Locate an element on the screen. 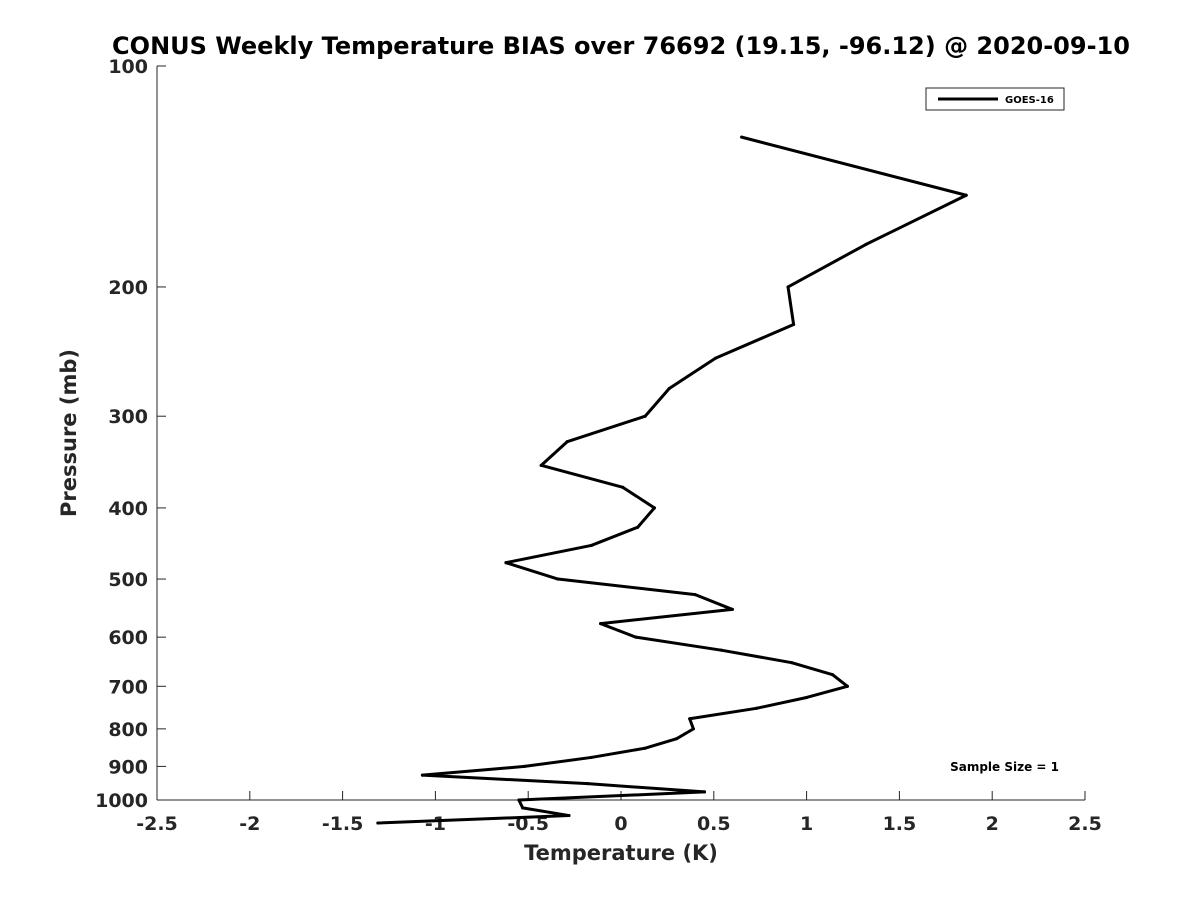 The image size is (1200, 900). y-tick-label: 600 is located at coordinates (128, 638).